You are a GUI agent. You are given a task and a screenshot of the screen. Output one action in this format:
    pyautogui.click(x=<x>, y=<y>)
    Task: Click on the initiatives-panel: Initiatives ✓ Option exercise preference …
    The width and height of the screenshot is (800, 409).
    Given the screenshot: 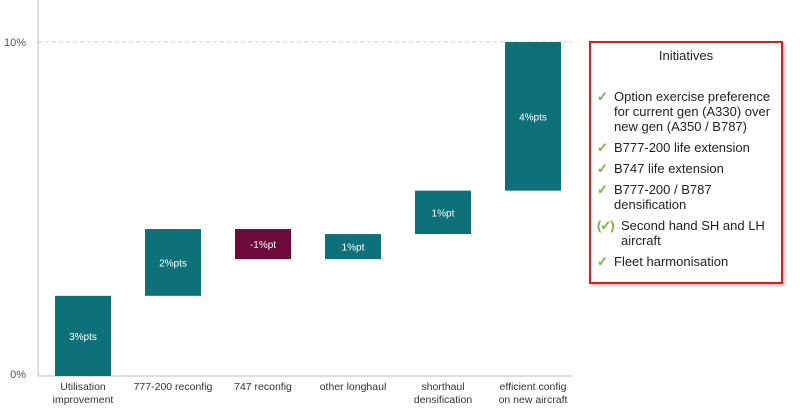 What is the action you would take?
    pyautogui.click(x=686, y=162)
    